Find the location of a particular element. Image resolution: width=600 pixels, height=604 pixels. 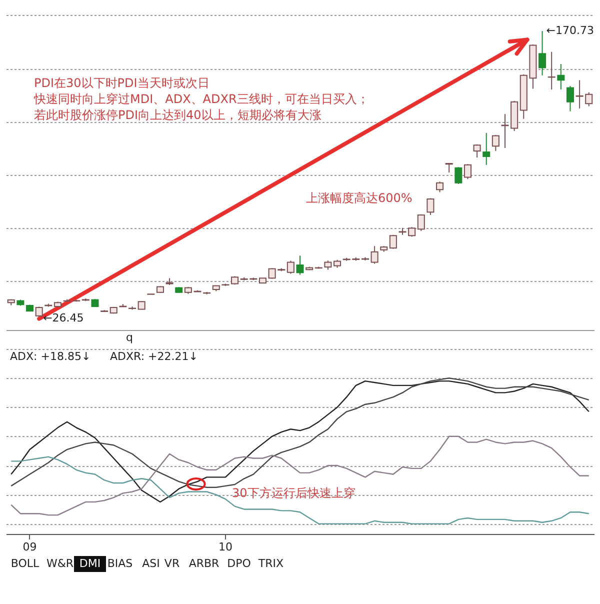

annotation: 30下方运行后快速上穿 is located at coordinates (294, 493).